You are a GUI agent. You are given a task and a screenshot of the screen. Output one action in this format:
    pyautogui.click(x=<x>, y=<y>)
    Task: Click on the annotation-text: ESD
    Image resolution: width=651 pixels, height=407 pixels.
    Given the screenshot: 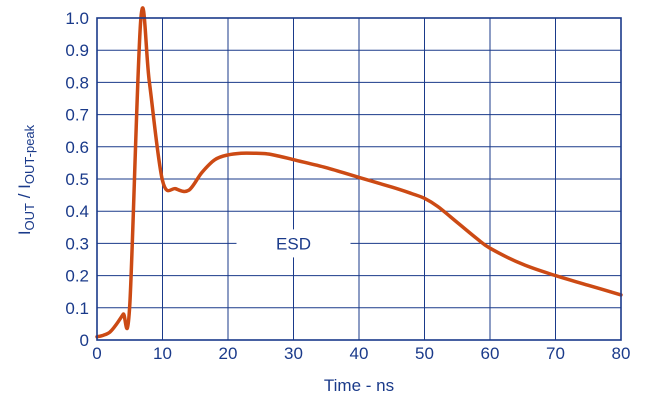 What is the action you would take?
    pyautogui.click(x=293, y=243)
    